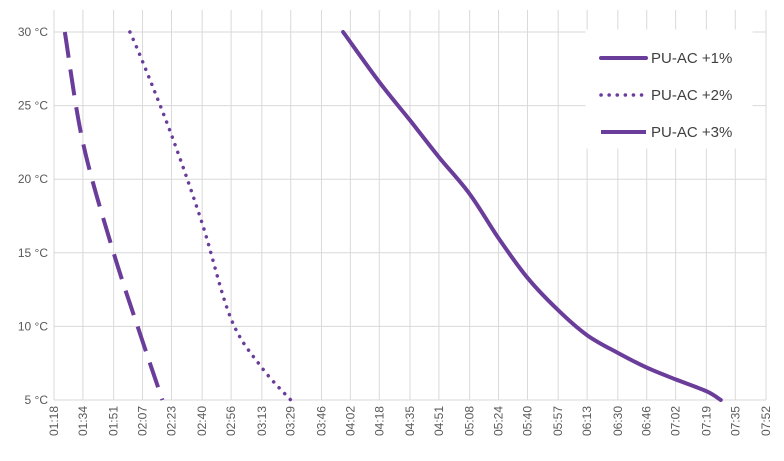 This screenshot has width=784, height=461. What do you see at coordinates (33, 179) in the screenshot?
I see `y-tick-label: 20 °C` at bounding box center [33, 179].